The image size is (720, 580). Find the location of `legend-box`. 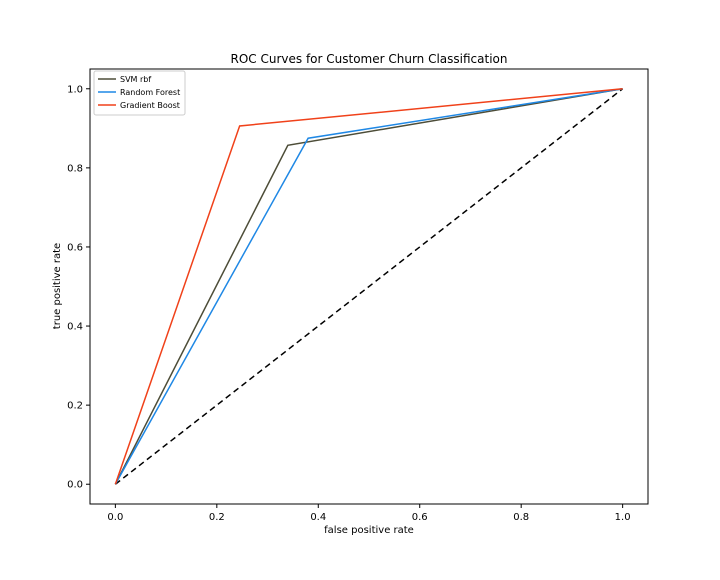

legend-box is located at coordinates (139, 93).